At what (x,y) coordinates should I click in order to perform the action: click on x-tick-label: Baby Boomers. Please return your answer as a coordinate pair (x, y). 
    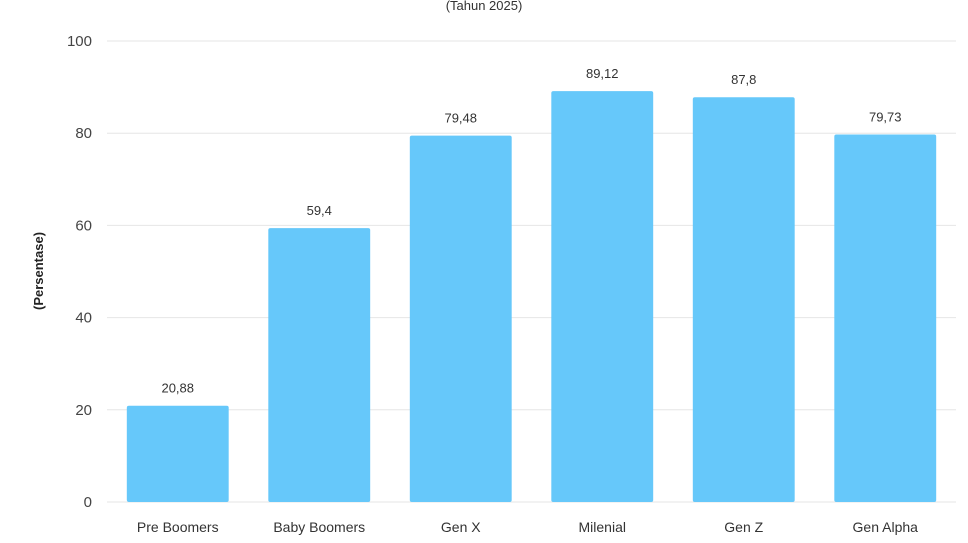
    Looking at the image, I should click on (319, 527).